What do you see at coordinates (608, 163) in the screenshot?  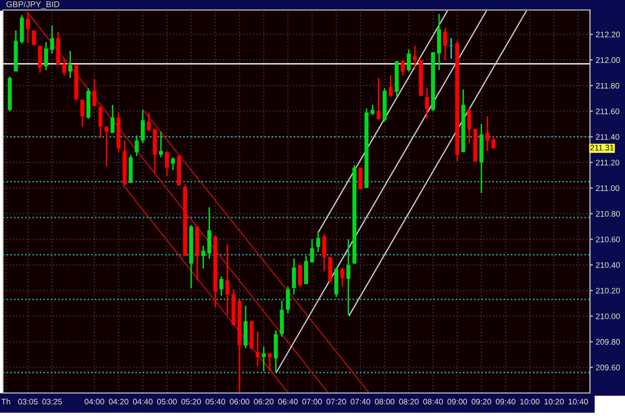 I see `y-tick-label: 211.20` at bounding box center [608, 163].